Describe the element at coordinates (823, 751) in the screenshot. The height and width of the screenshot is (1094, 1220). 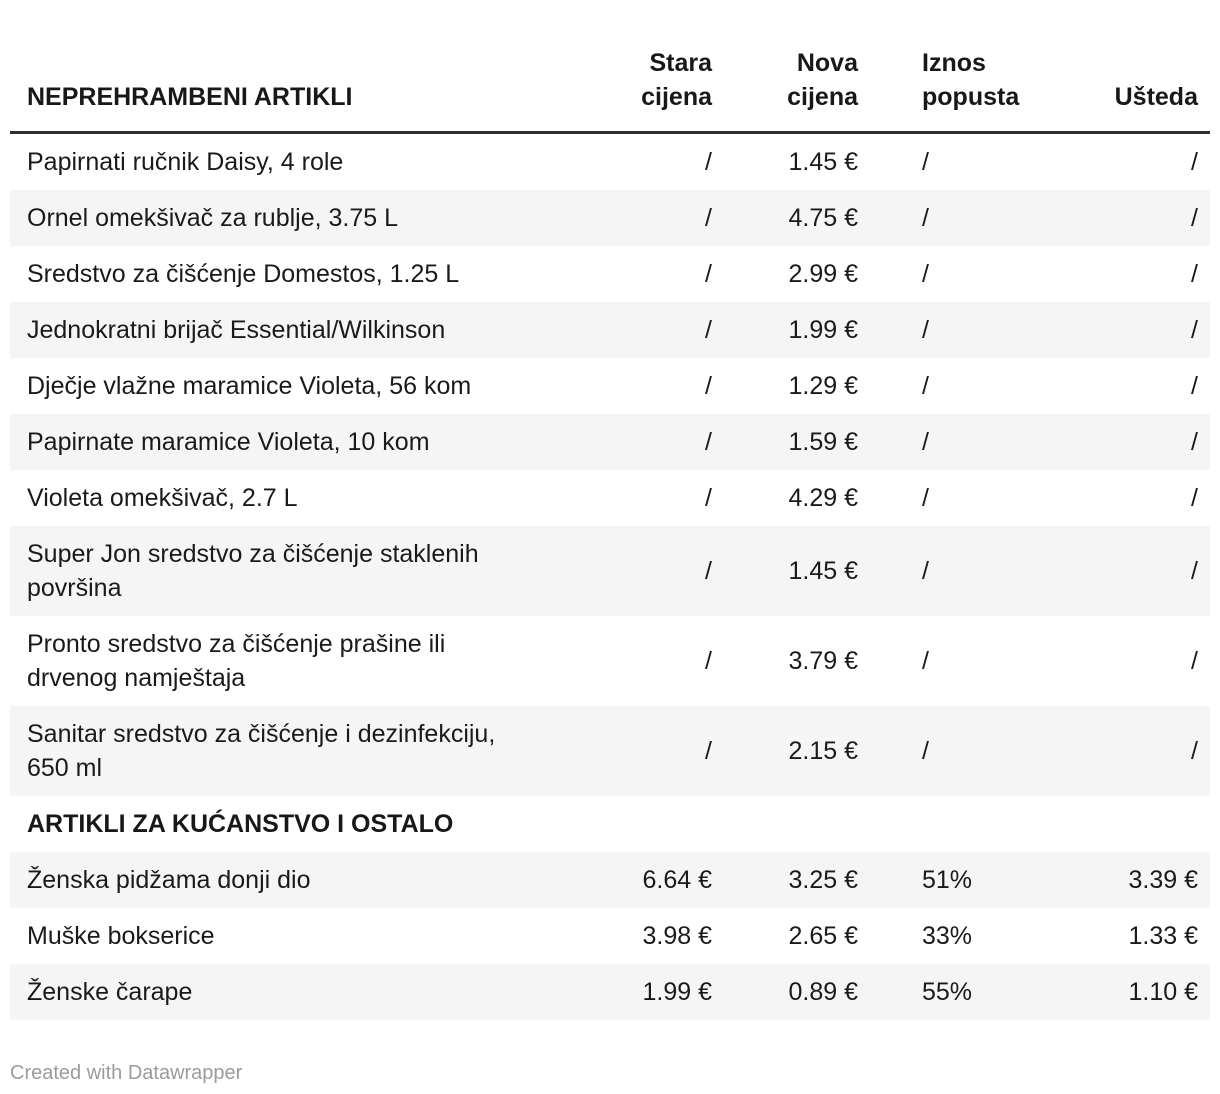
I see `new-price-cell: 2.15 €` at that location.